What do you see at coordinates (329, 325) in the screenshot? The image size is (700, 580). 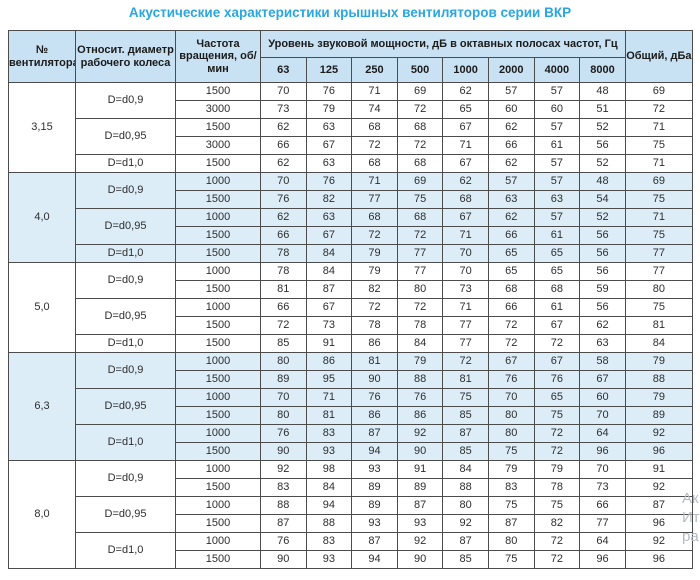 I see `spl-value-cell: 73` at bounding box center [329, 325].